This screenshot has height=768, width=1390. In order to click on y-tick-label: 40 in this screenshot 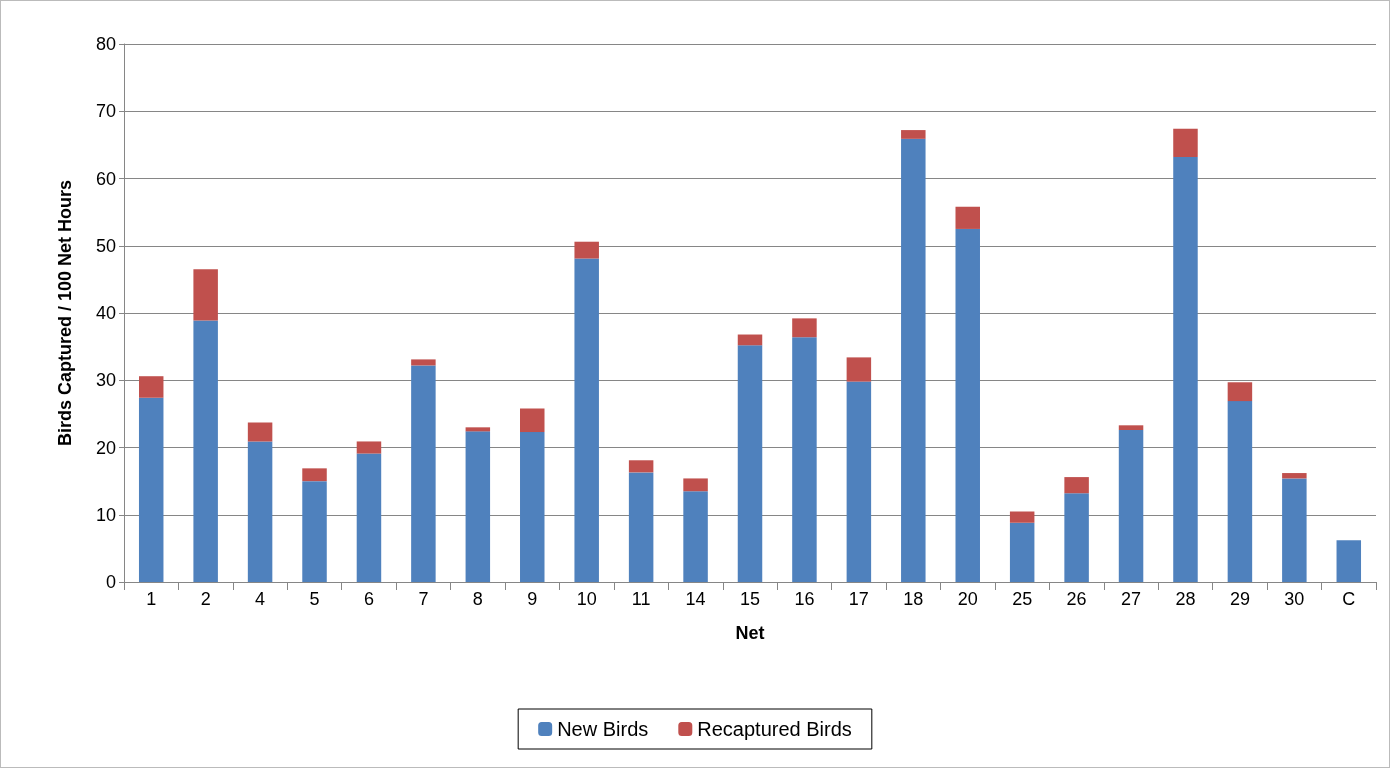, I will do `click(105, 313)`.